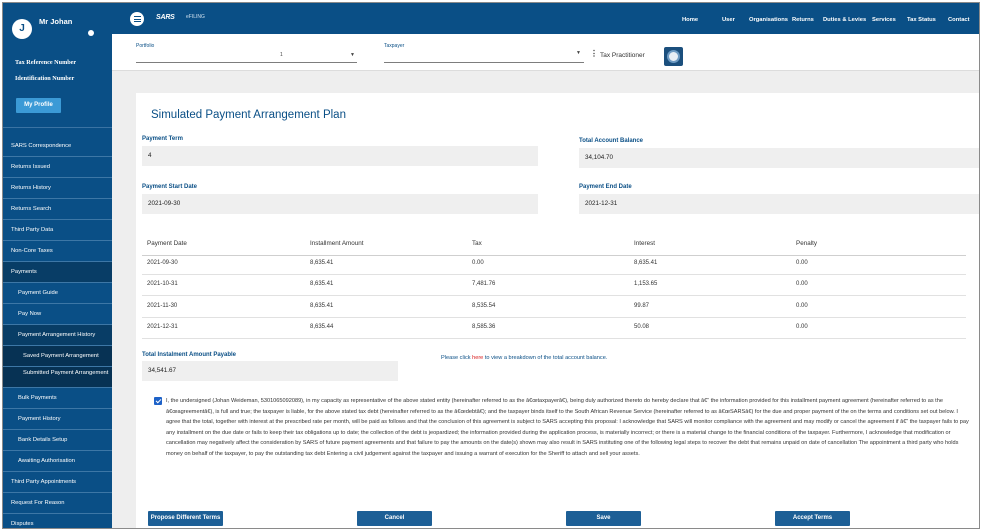 This screenshot has width=982, height=531. I want to click on nav-contact: Contact, so click(959, 20).